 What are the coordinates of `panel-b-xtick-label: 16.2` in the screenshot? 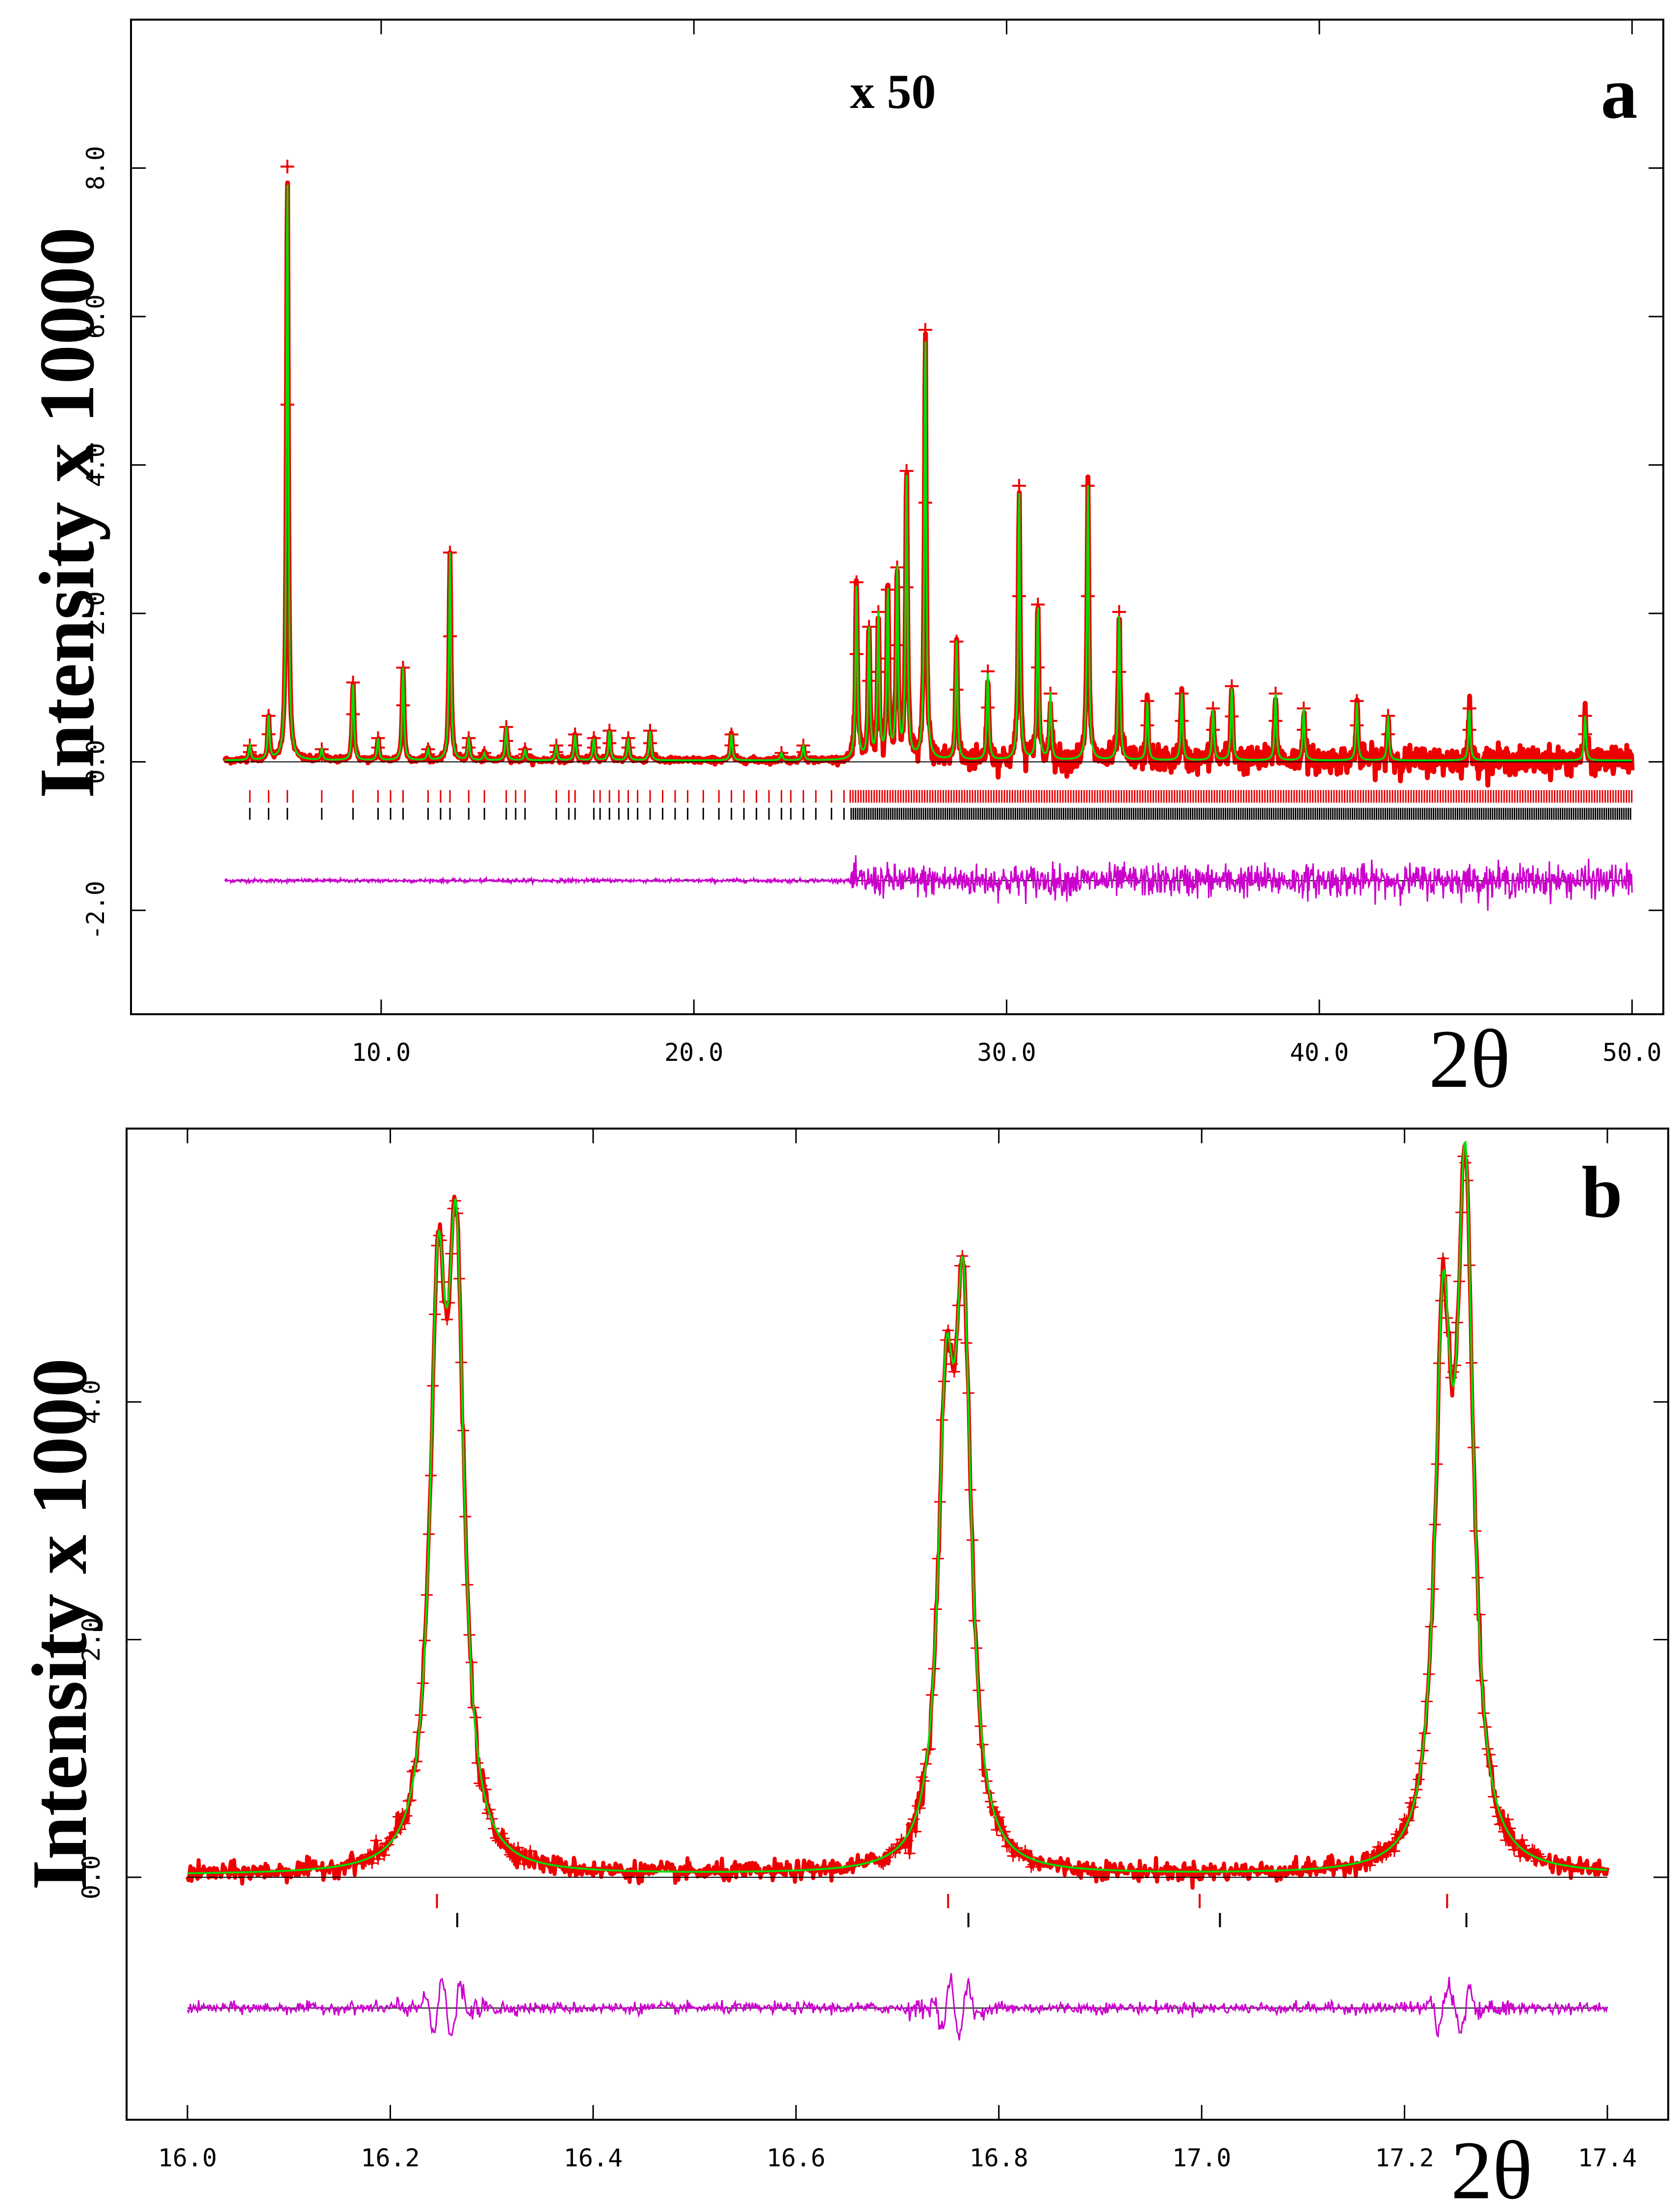 It's located at (390, 2158).